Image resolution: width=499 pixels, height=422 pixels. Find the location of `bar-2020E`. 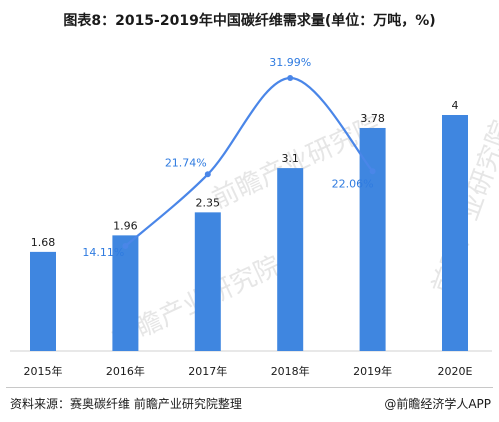

bar-2020E is located at coordinates (455, 233).